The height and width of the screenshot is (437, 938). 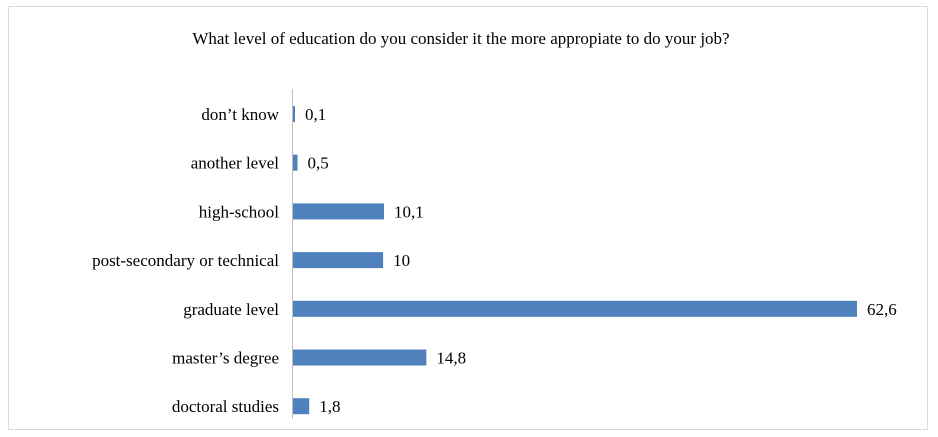 What do you see at coordinates (225, 406) in the screenshot?
I see `category-label: doctoral studies` at bounding box center [225, 406].